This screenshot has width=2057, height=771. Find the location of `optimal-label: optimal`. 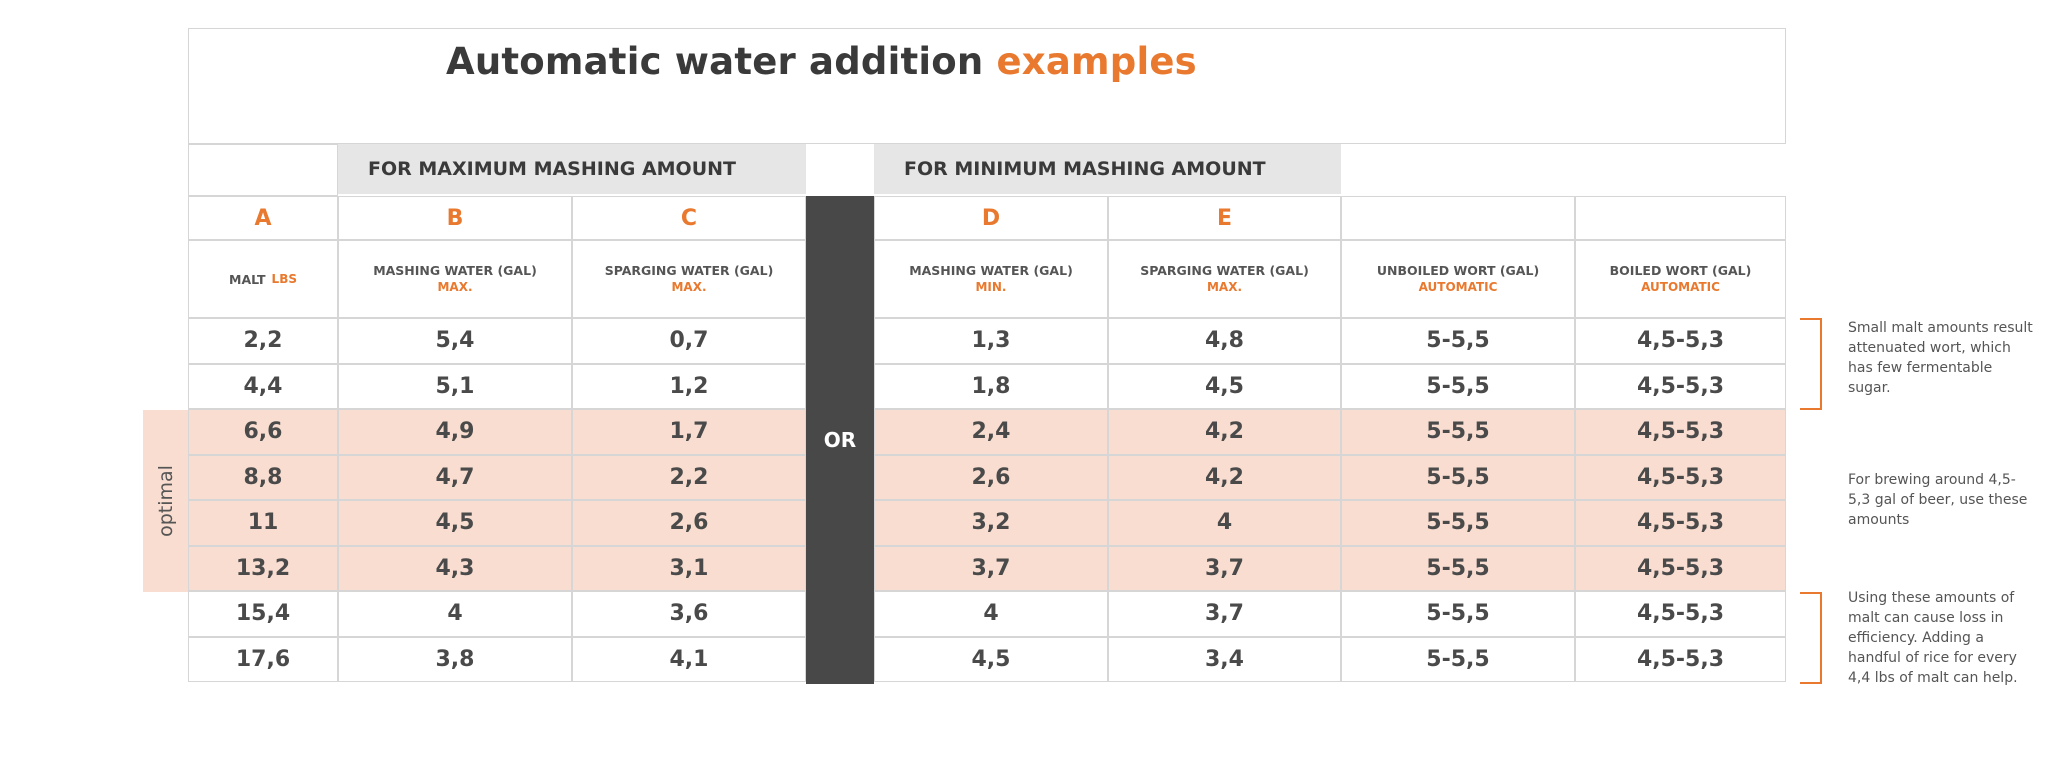

optimal-label: optimal is located at coordinates (165, 501).